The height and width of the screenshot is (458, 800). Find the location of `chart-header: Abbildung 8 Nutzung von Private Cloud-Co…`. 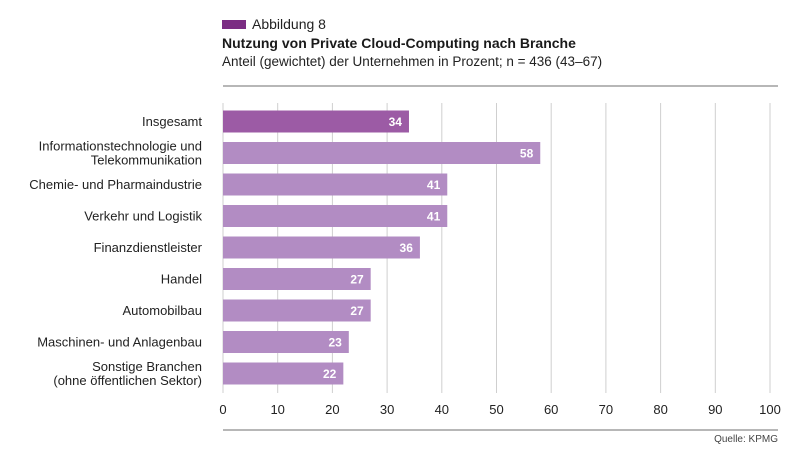

chart-header: Abbildung 8 Nutzung von Private Cloud-Co… is located at coordinates (412, 43).